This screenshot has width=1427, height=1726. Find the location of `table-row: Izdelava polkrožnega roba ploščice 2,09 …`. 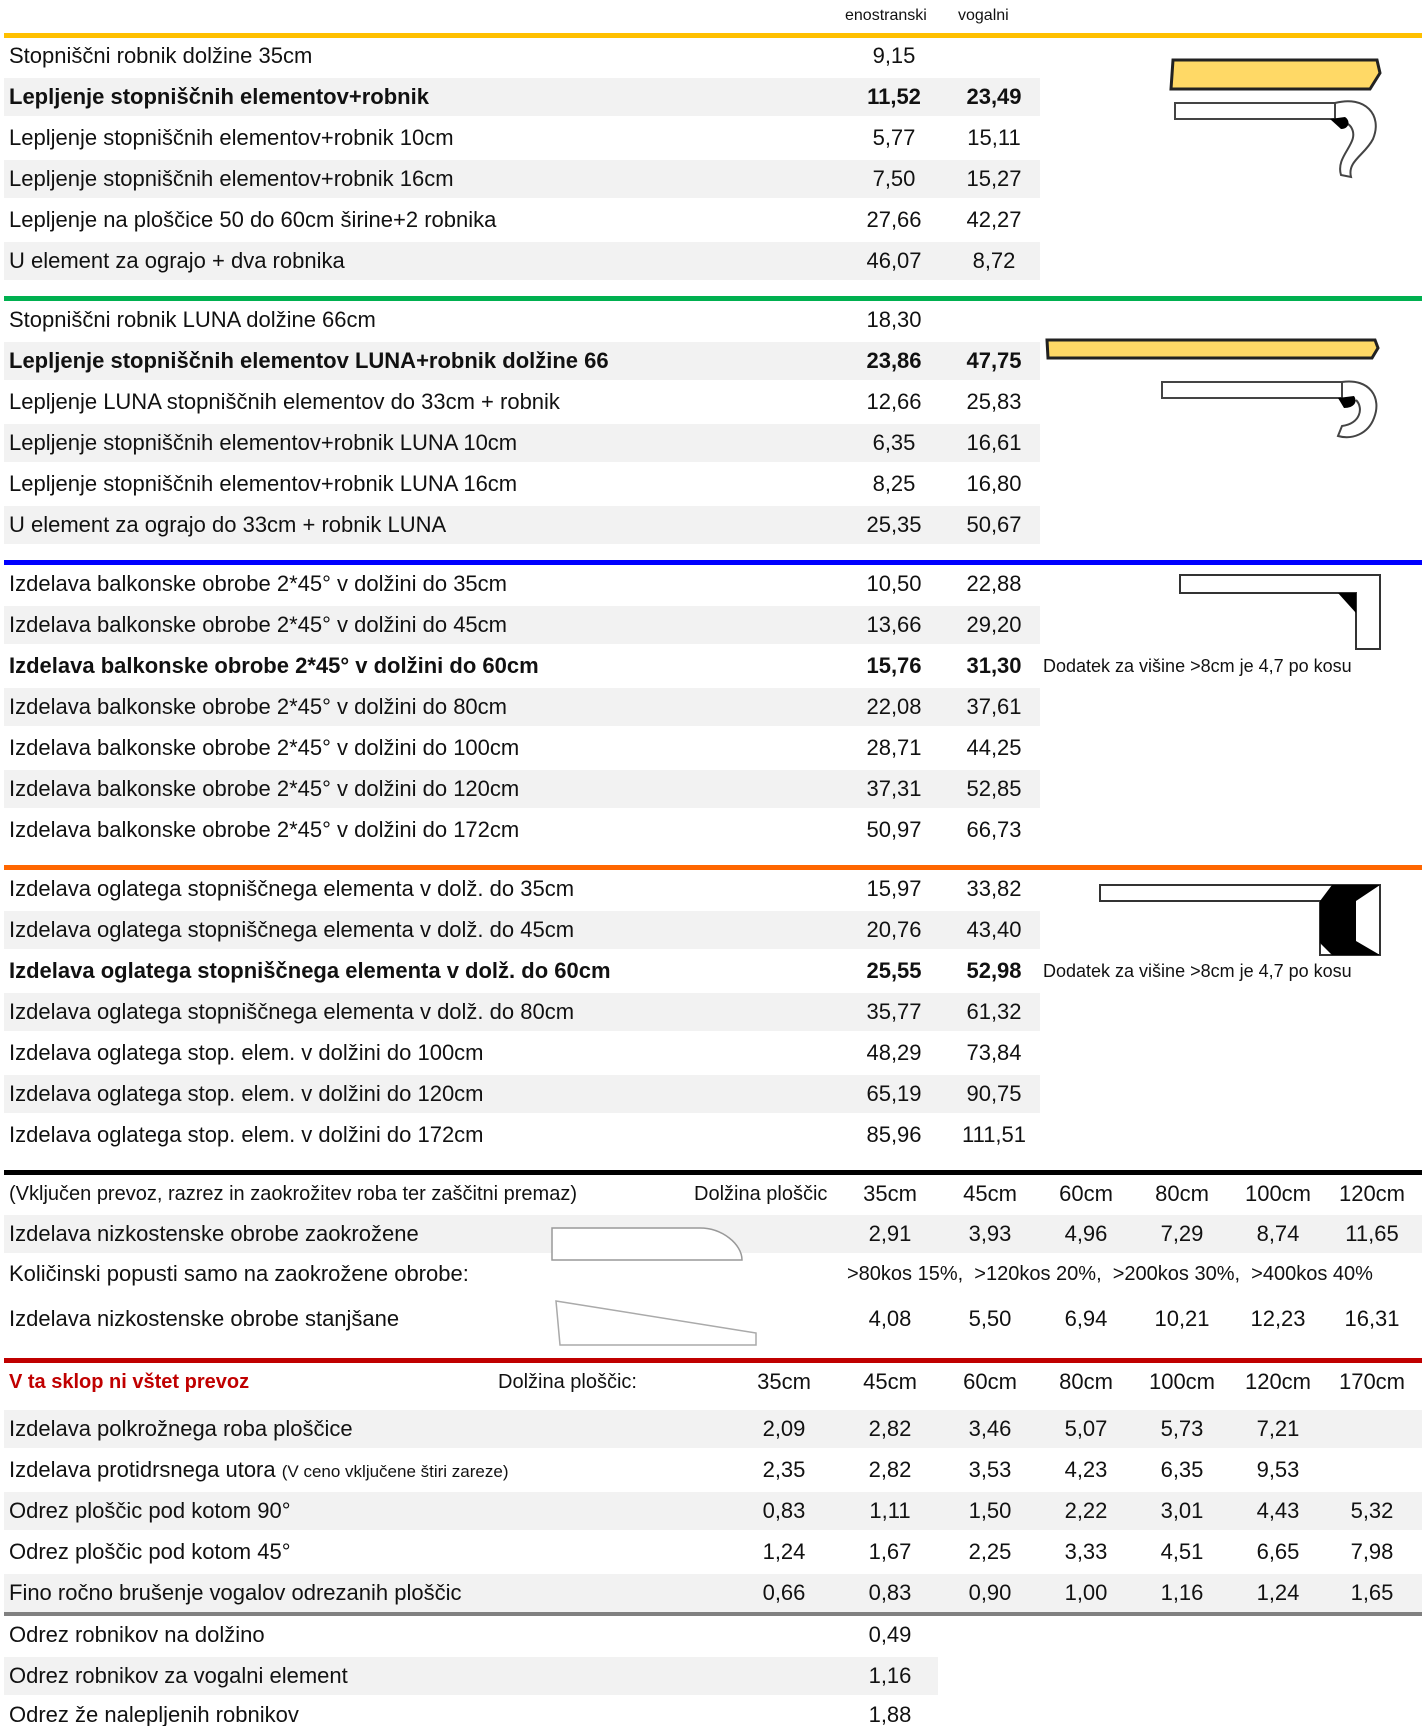

table-row: Izdelava polkrožnega roba ploščice 2,09 … is located at coordinates (713, 1429).